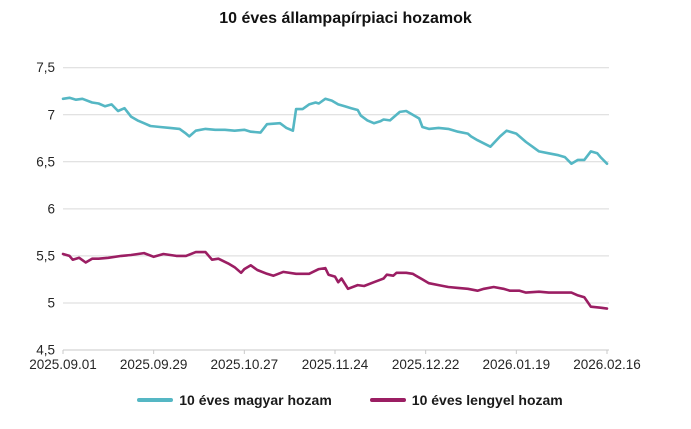 The height and width of the screenshot is (429, 691). I want to click on legend-item-magyar: 10 éves magyar hozam, so click(234, 400).